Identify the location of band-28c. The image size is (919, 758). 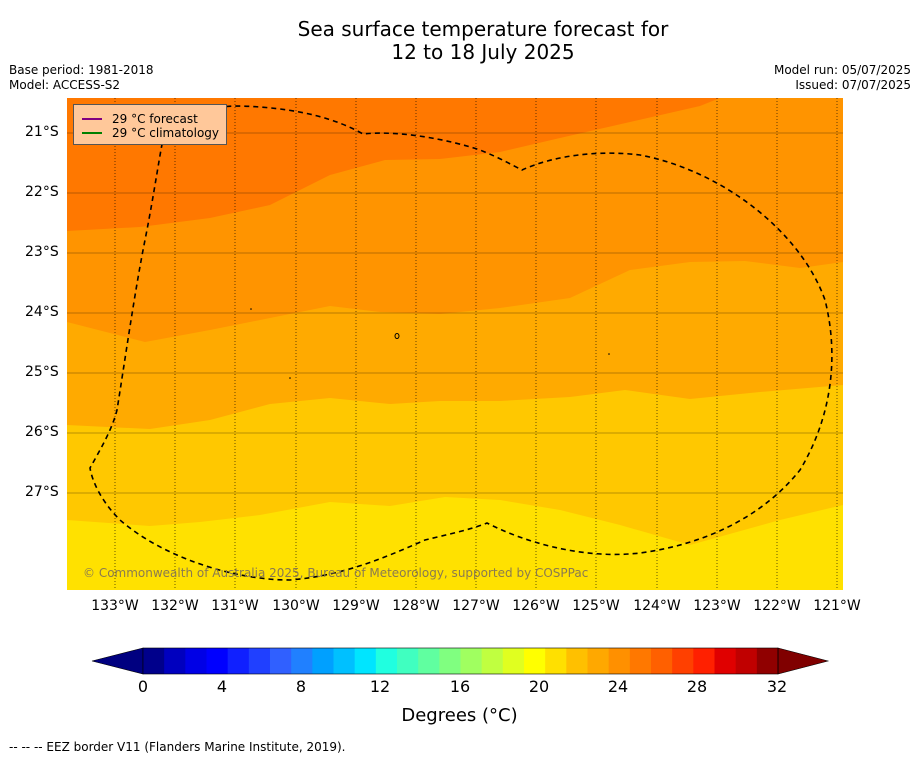
(393, 164).